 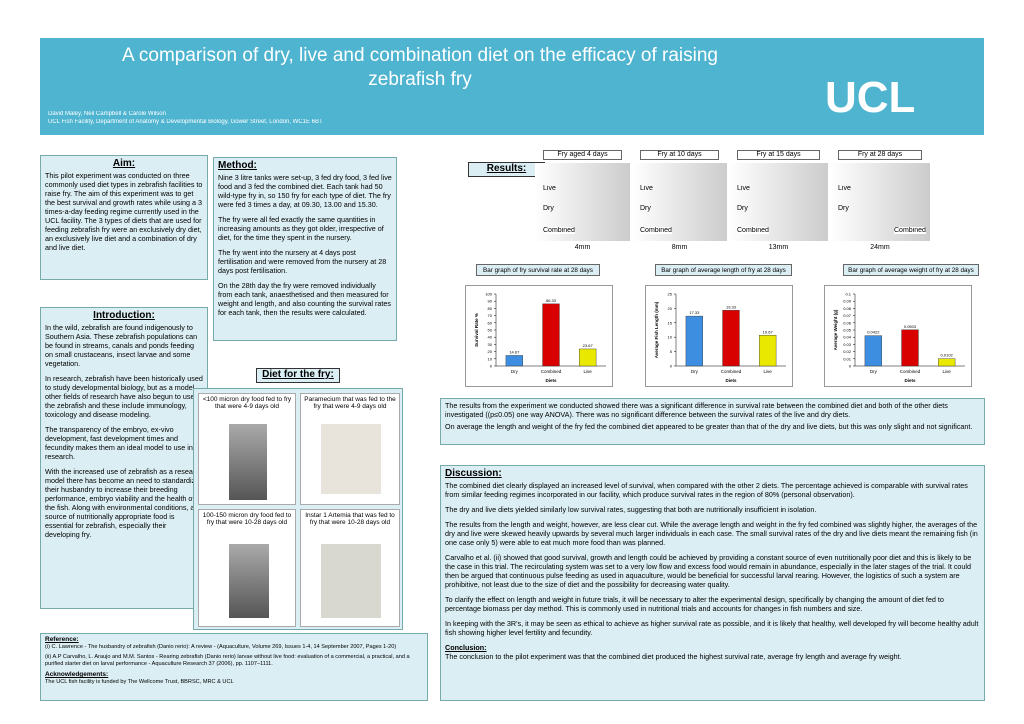 What do you see at coordinates (910, 326) in the screenshot?
I see `data-label: 0.0503` at bounding box center [910, 326].